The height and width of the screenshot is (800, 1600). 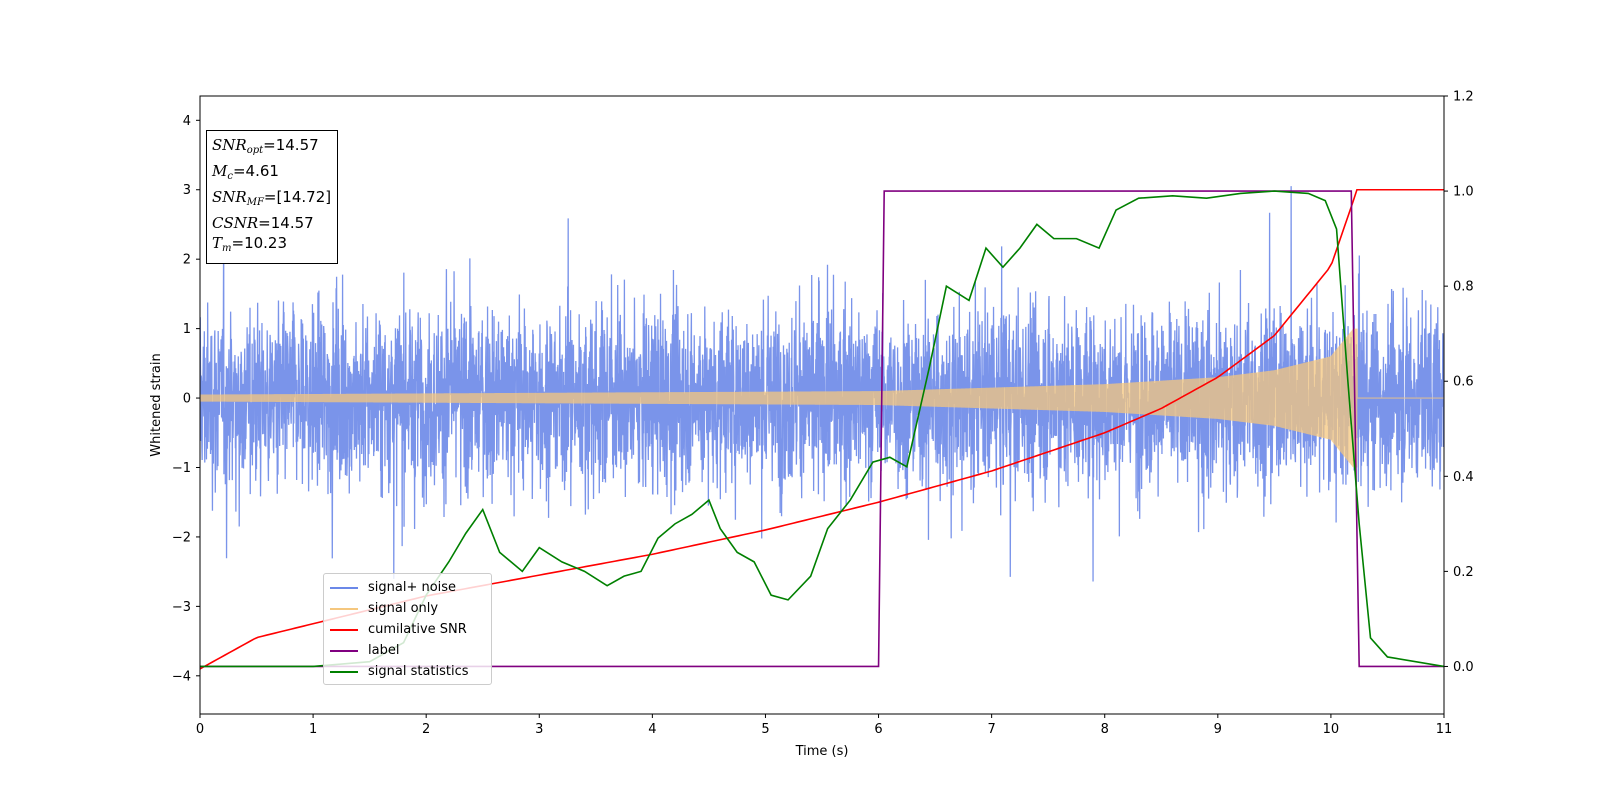 I want to click on x-tick-label: 4, so click(x=652, y=729).